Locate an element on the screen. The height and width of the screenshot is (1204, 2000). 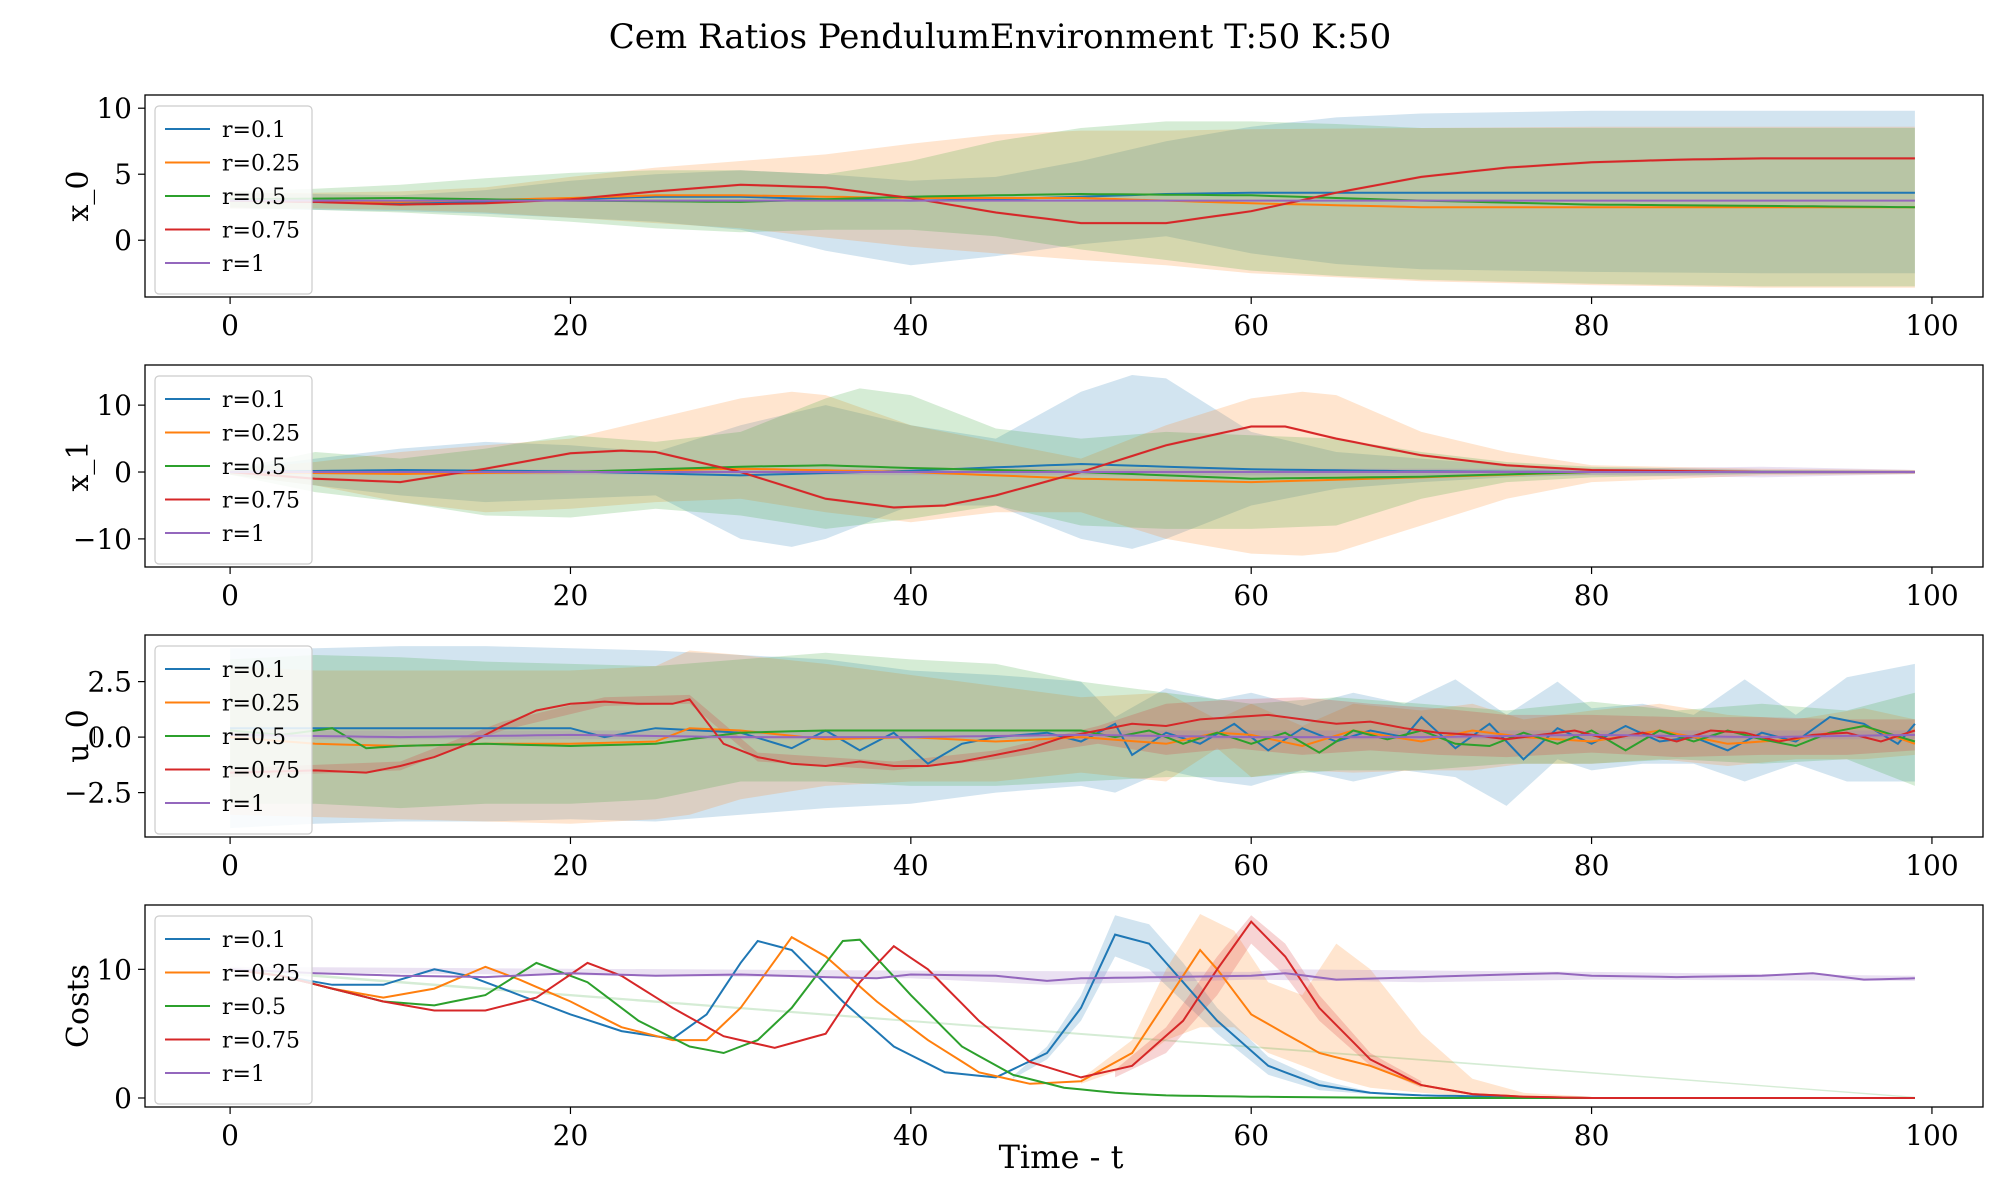
line-r=0.5 is located at coordinates (1073, 739).